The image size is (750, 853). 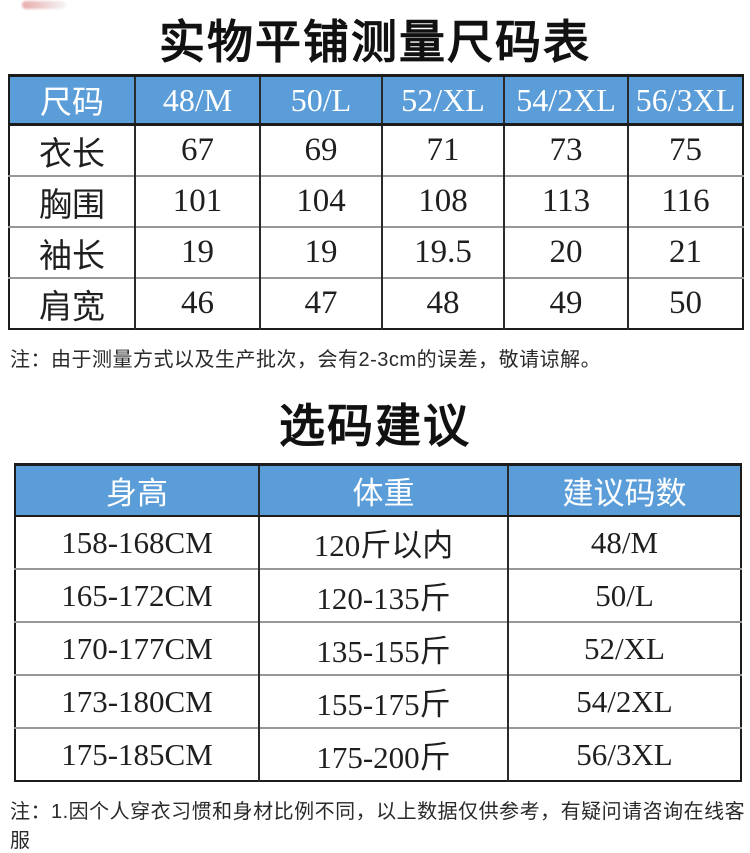 I want to click on measurement-table-title: 实物平铺测量尺码表, so click(x=375, y=42).